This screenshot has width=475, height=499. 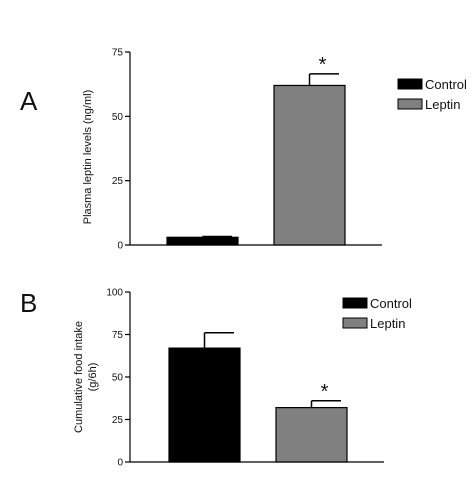 What do you see at coordinates (28, 303) in the screenshot?
I see `panel-b-letter: B` at bounding box center [28, 303].